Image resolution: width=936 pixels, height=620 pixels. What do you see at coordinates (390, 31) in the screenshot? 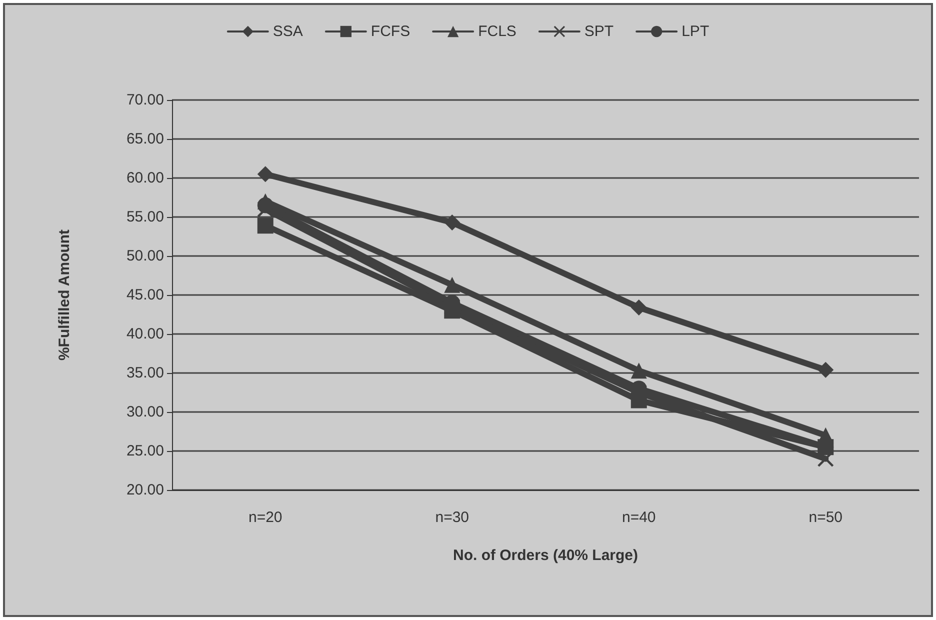
I see `legend-label: FCFS` at bounding box center [390, 31].